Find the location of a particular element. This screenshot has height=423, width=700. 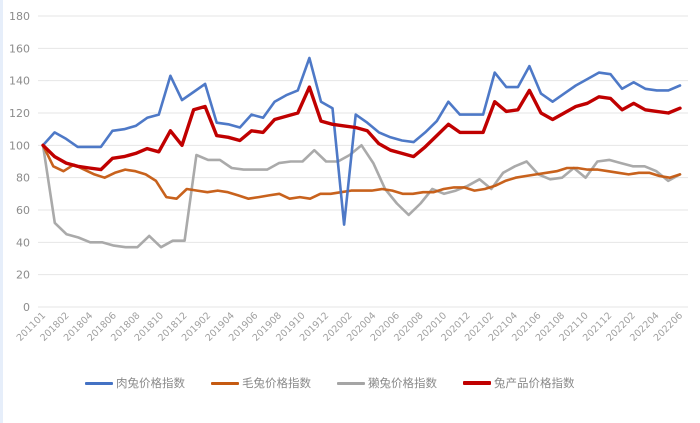

legend-label-rex-rabbit: 獭兔价格指数 is located at coordinates (402, 383).